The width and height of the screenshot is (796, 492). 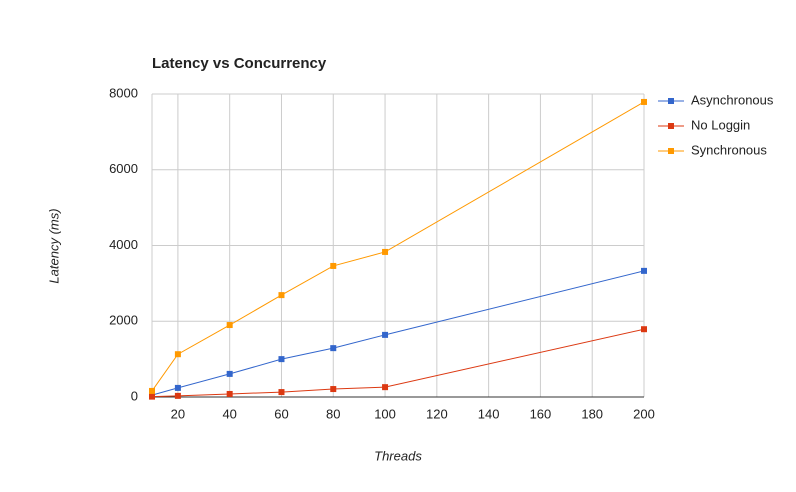 What do you see at coordinates (134, 395) in the screenshot?
I see `y-tick-label: 0` at bounding box center [134, 395].